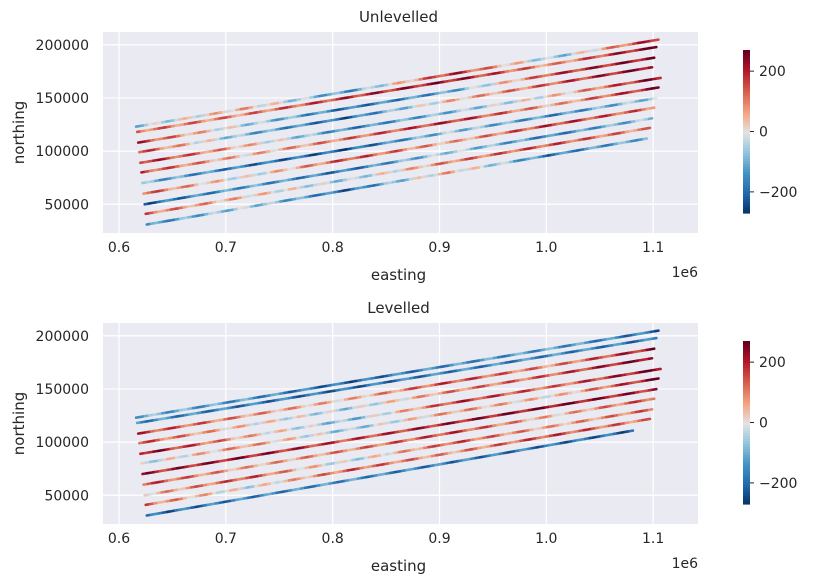 This screenshot has width=816, height=584. Describe the element at coordinates (396, 89) in the screenshot. I see `flight-line` at that location.